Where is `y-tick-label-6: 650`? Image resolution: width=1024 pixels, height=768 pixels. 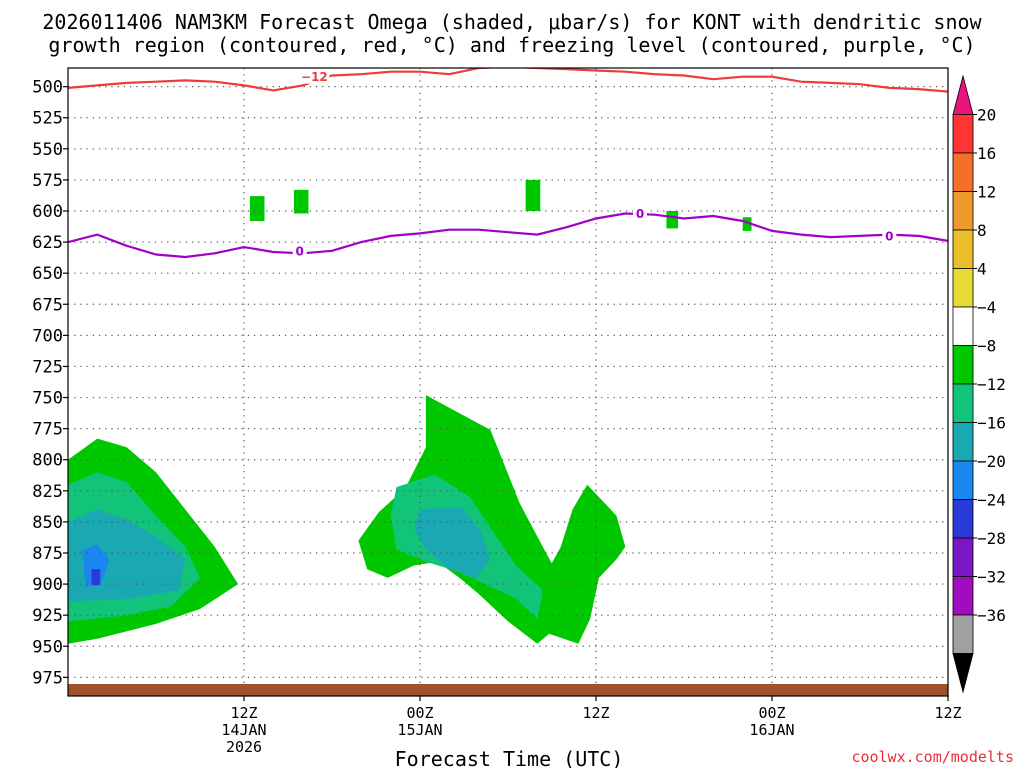
y-tick-label-6: 650 is located at coordinates (47, 274).